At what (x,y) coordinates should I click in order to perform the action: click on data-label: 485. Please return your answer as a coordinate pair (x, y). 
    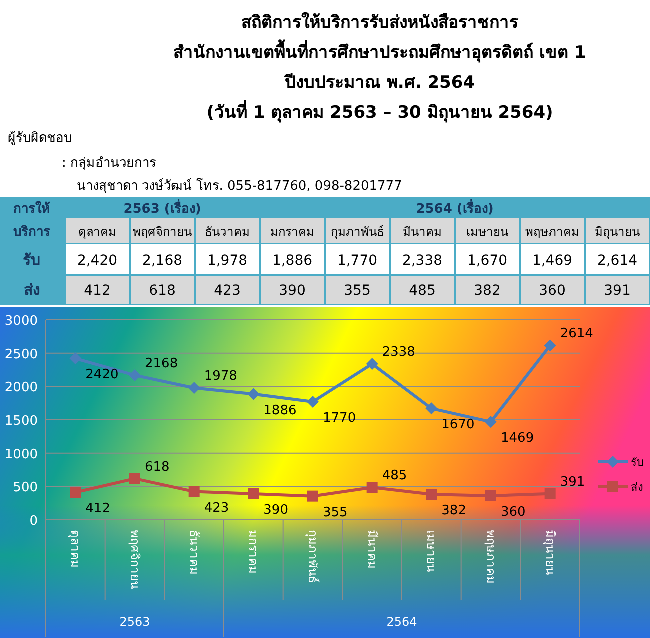
    Looking at the image, I should click on (395, 476).